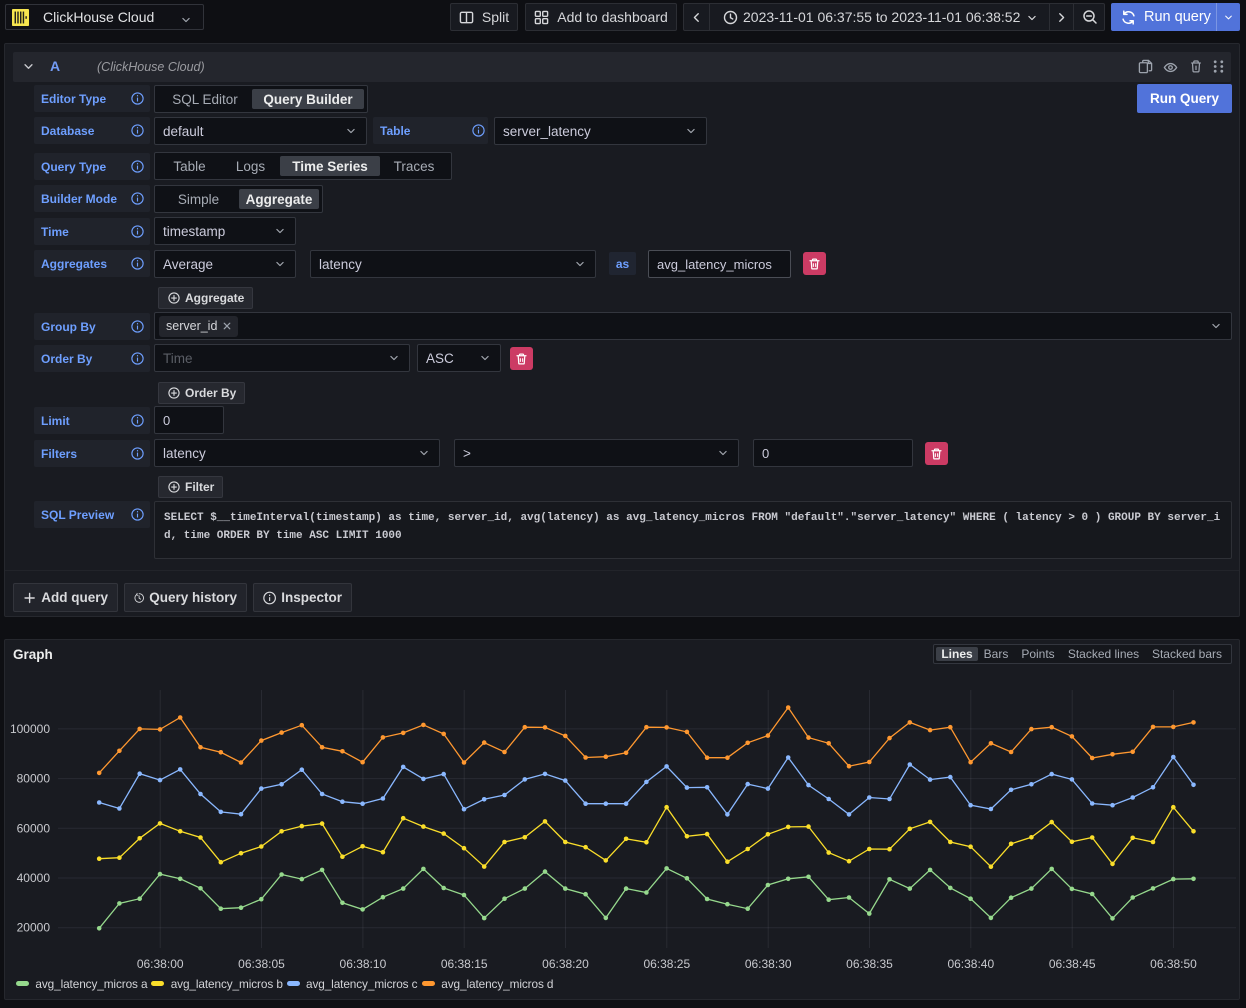 Image resolution: width=1246 pixels, height=1008 pixels. Describe the element at coordinates (34, 878) in the screenshot. I see `svg-text: 40000` at that location.